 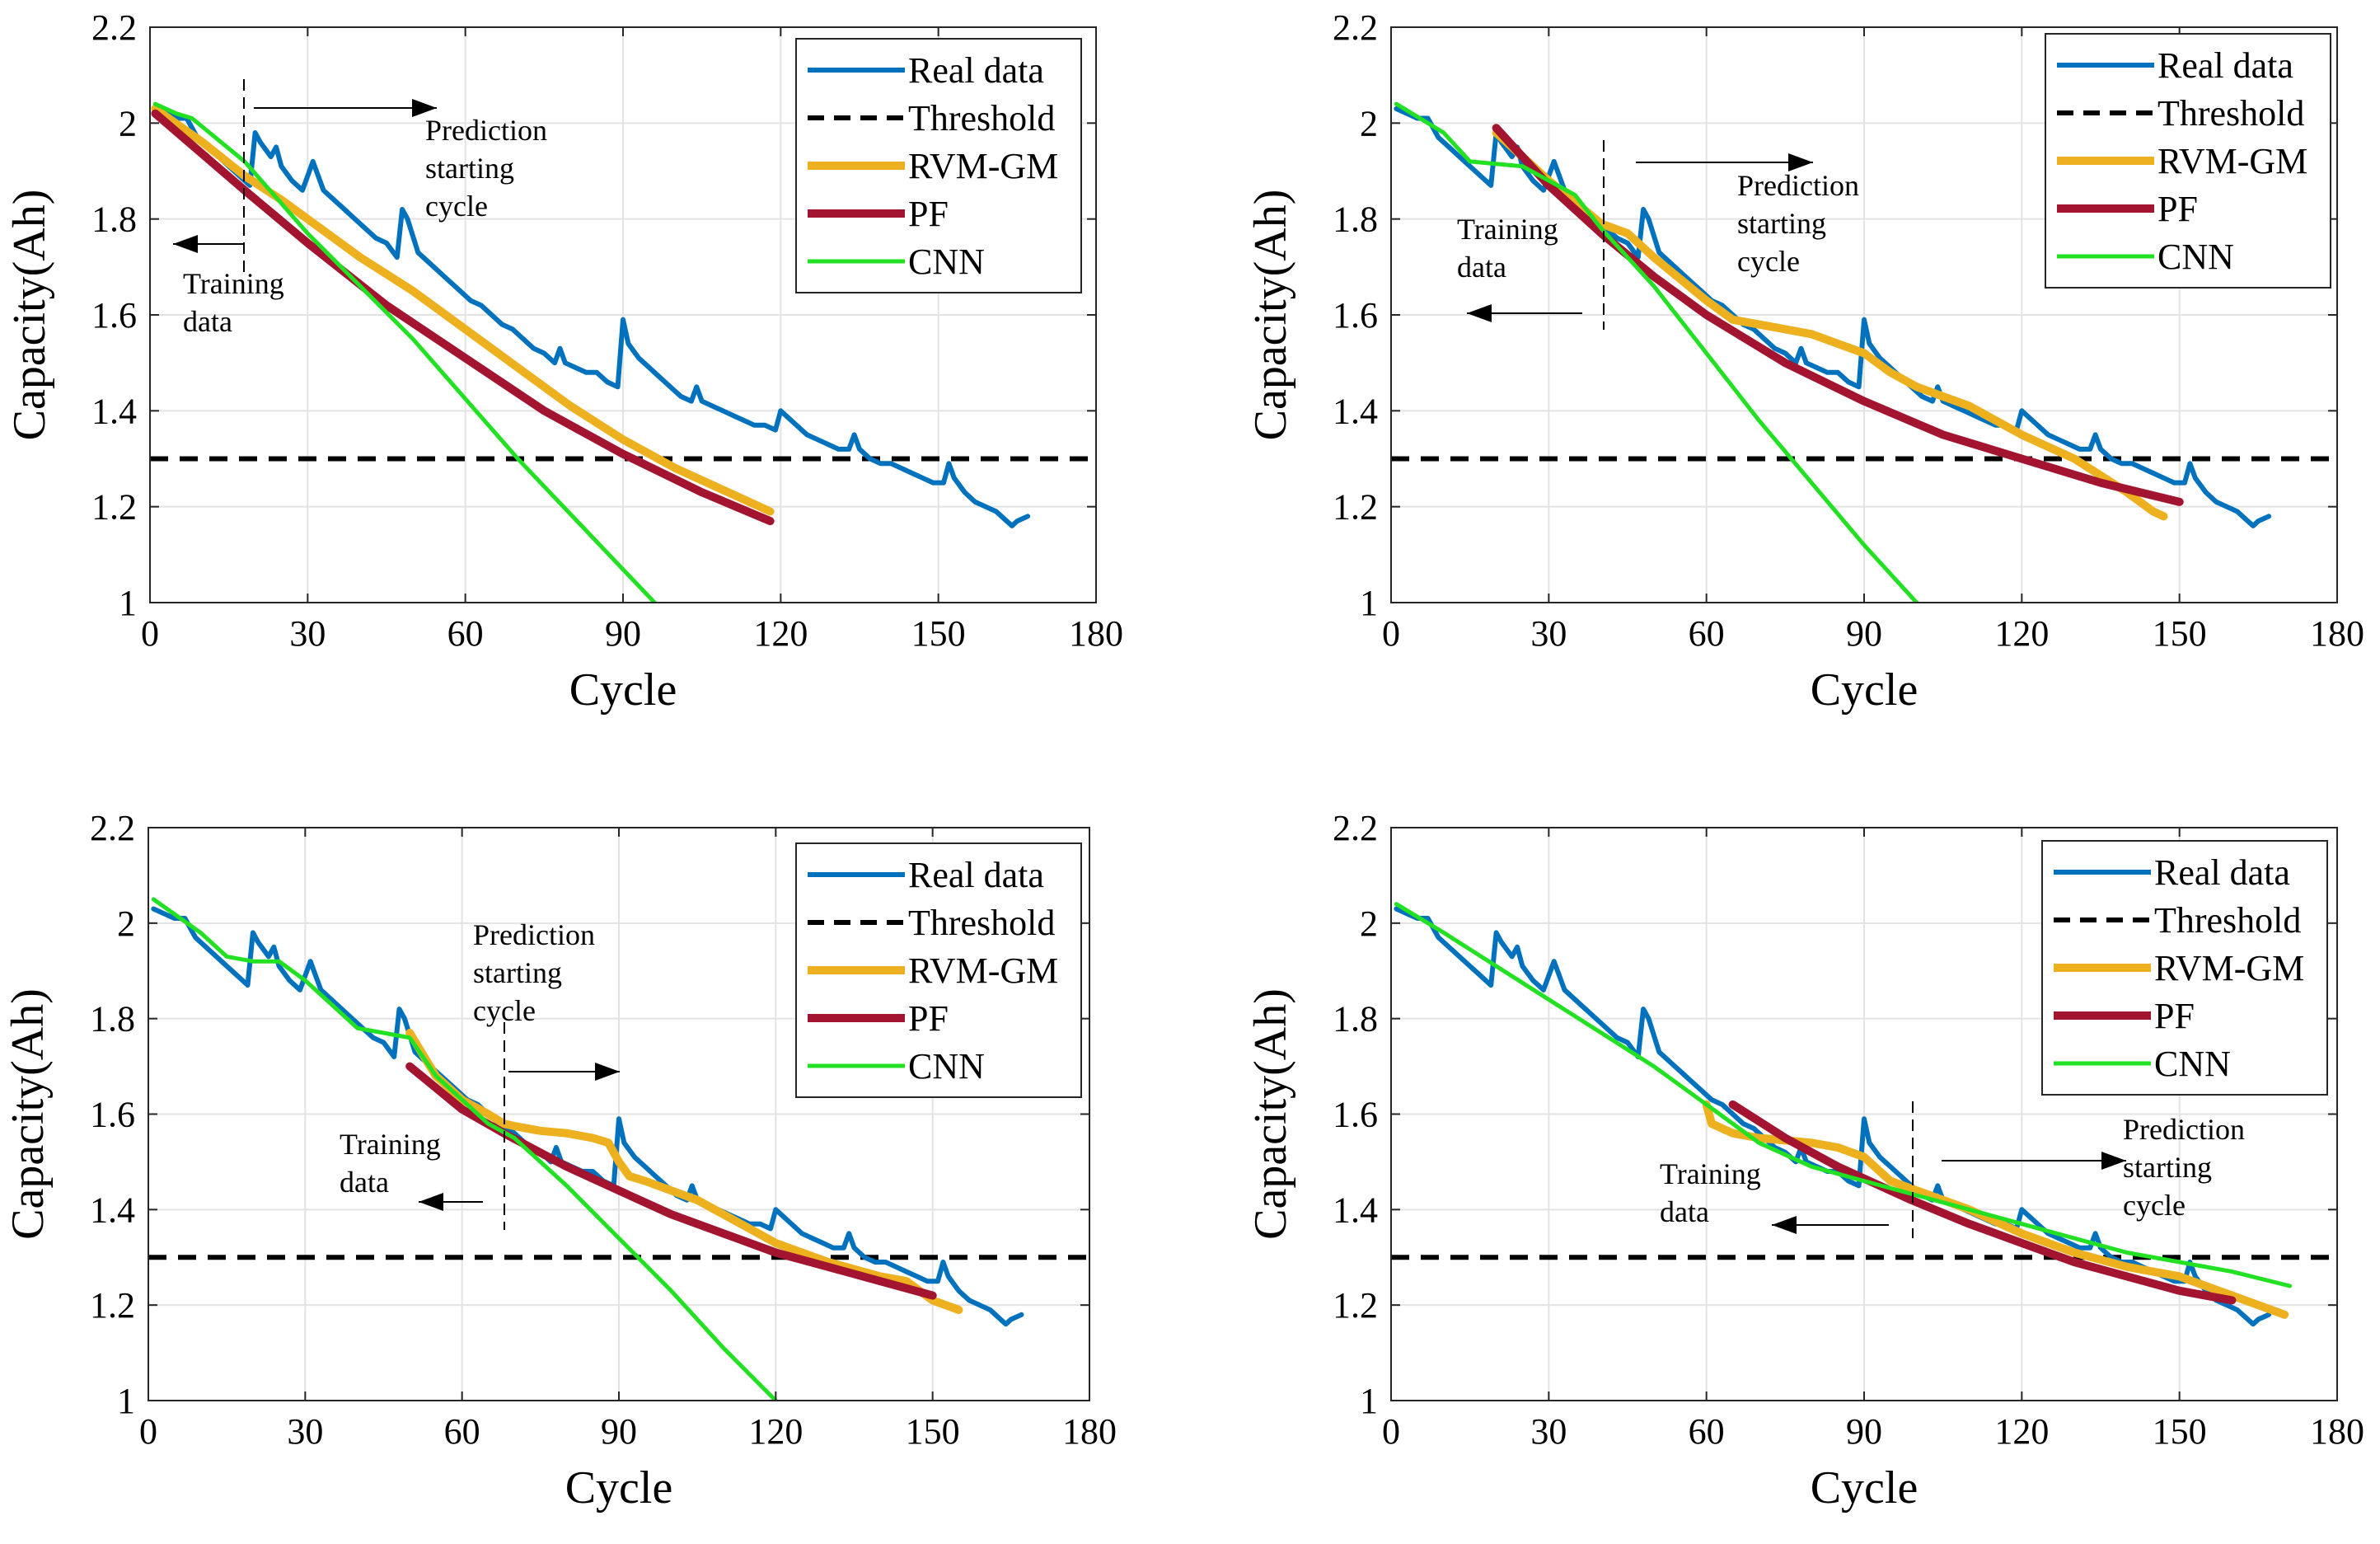 I want to click on y-tick-label: 1.2, so click(x=1355, y=508).